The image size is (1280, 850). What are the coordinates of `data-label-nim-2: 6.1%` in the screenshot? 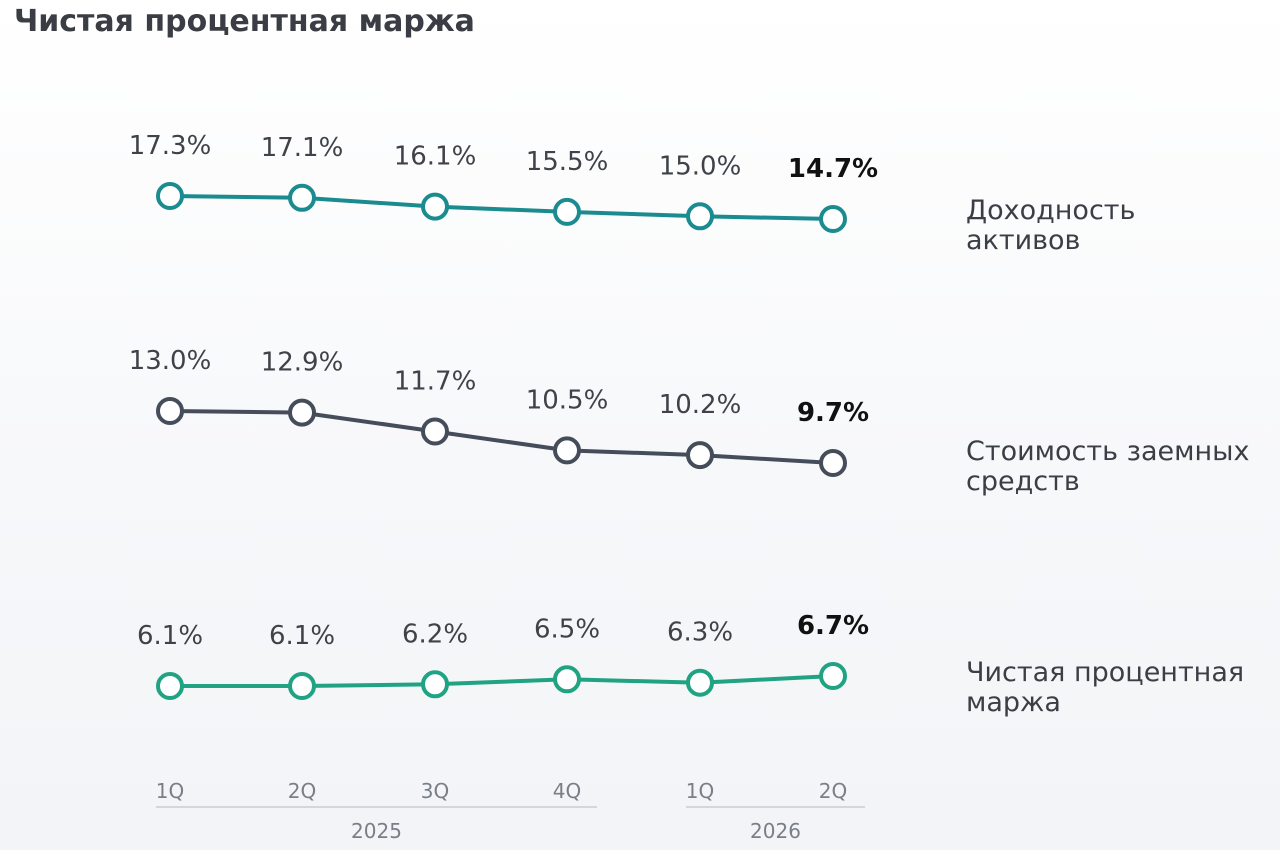 It's located at (302, 636).